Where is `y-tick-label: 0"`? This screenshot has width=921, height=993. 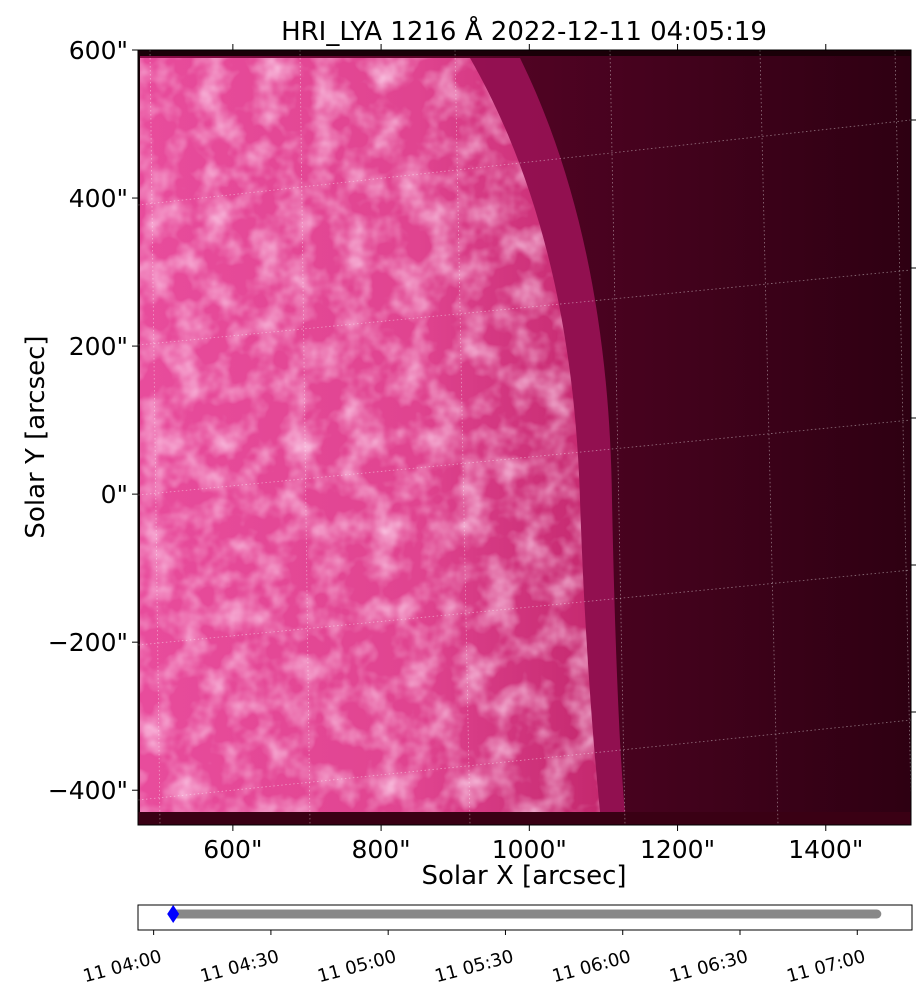 y-tick-label: 0" is located at coordinates (114, 494).